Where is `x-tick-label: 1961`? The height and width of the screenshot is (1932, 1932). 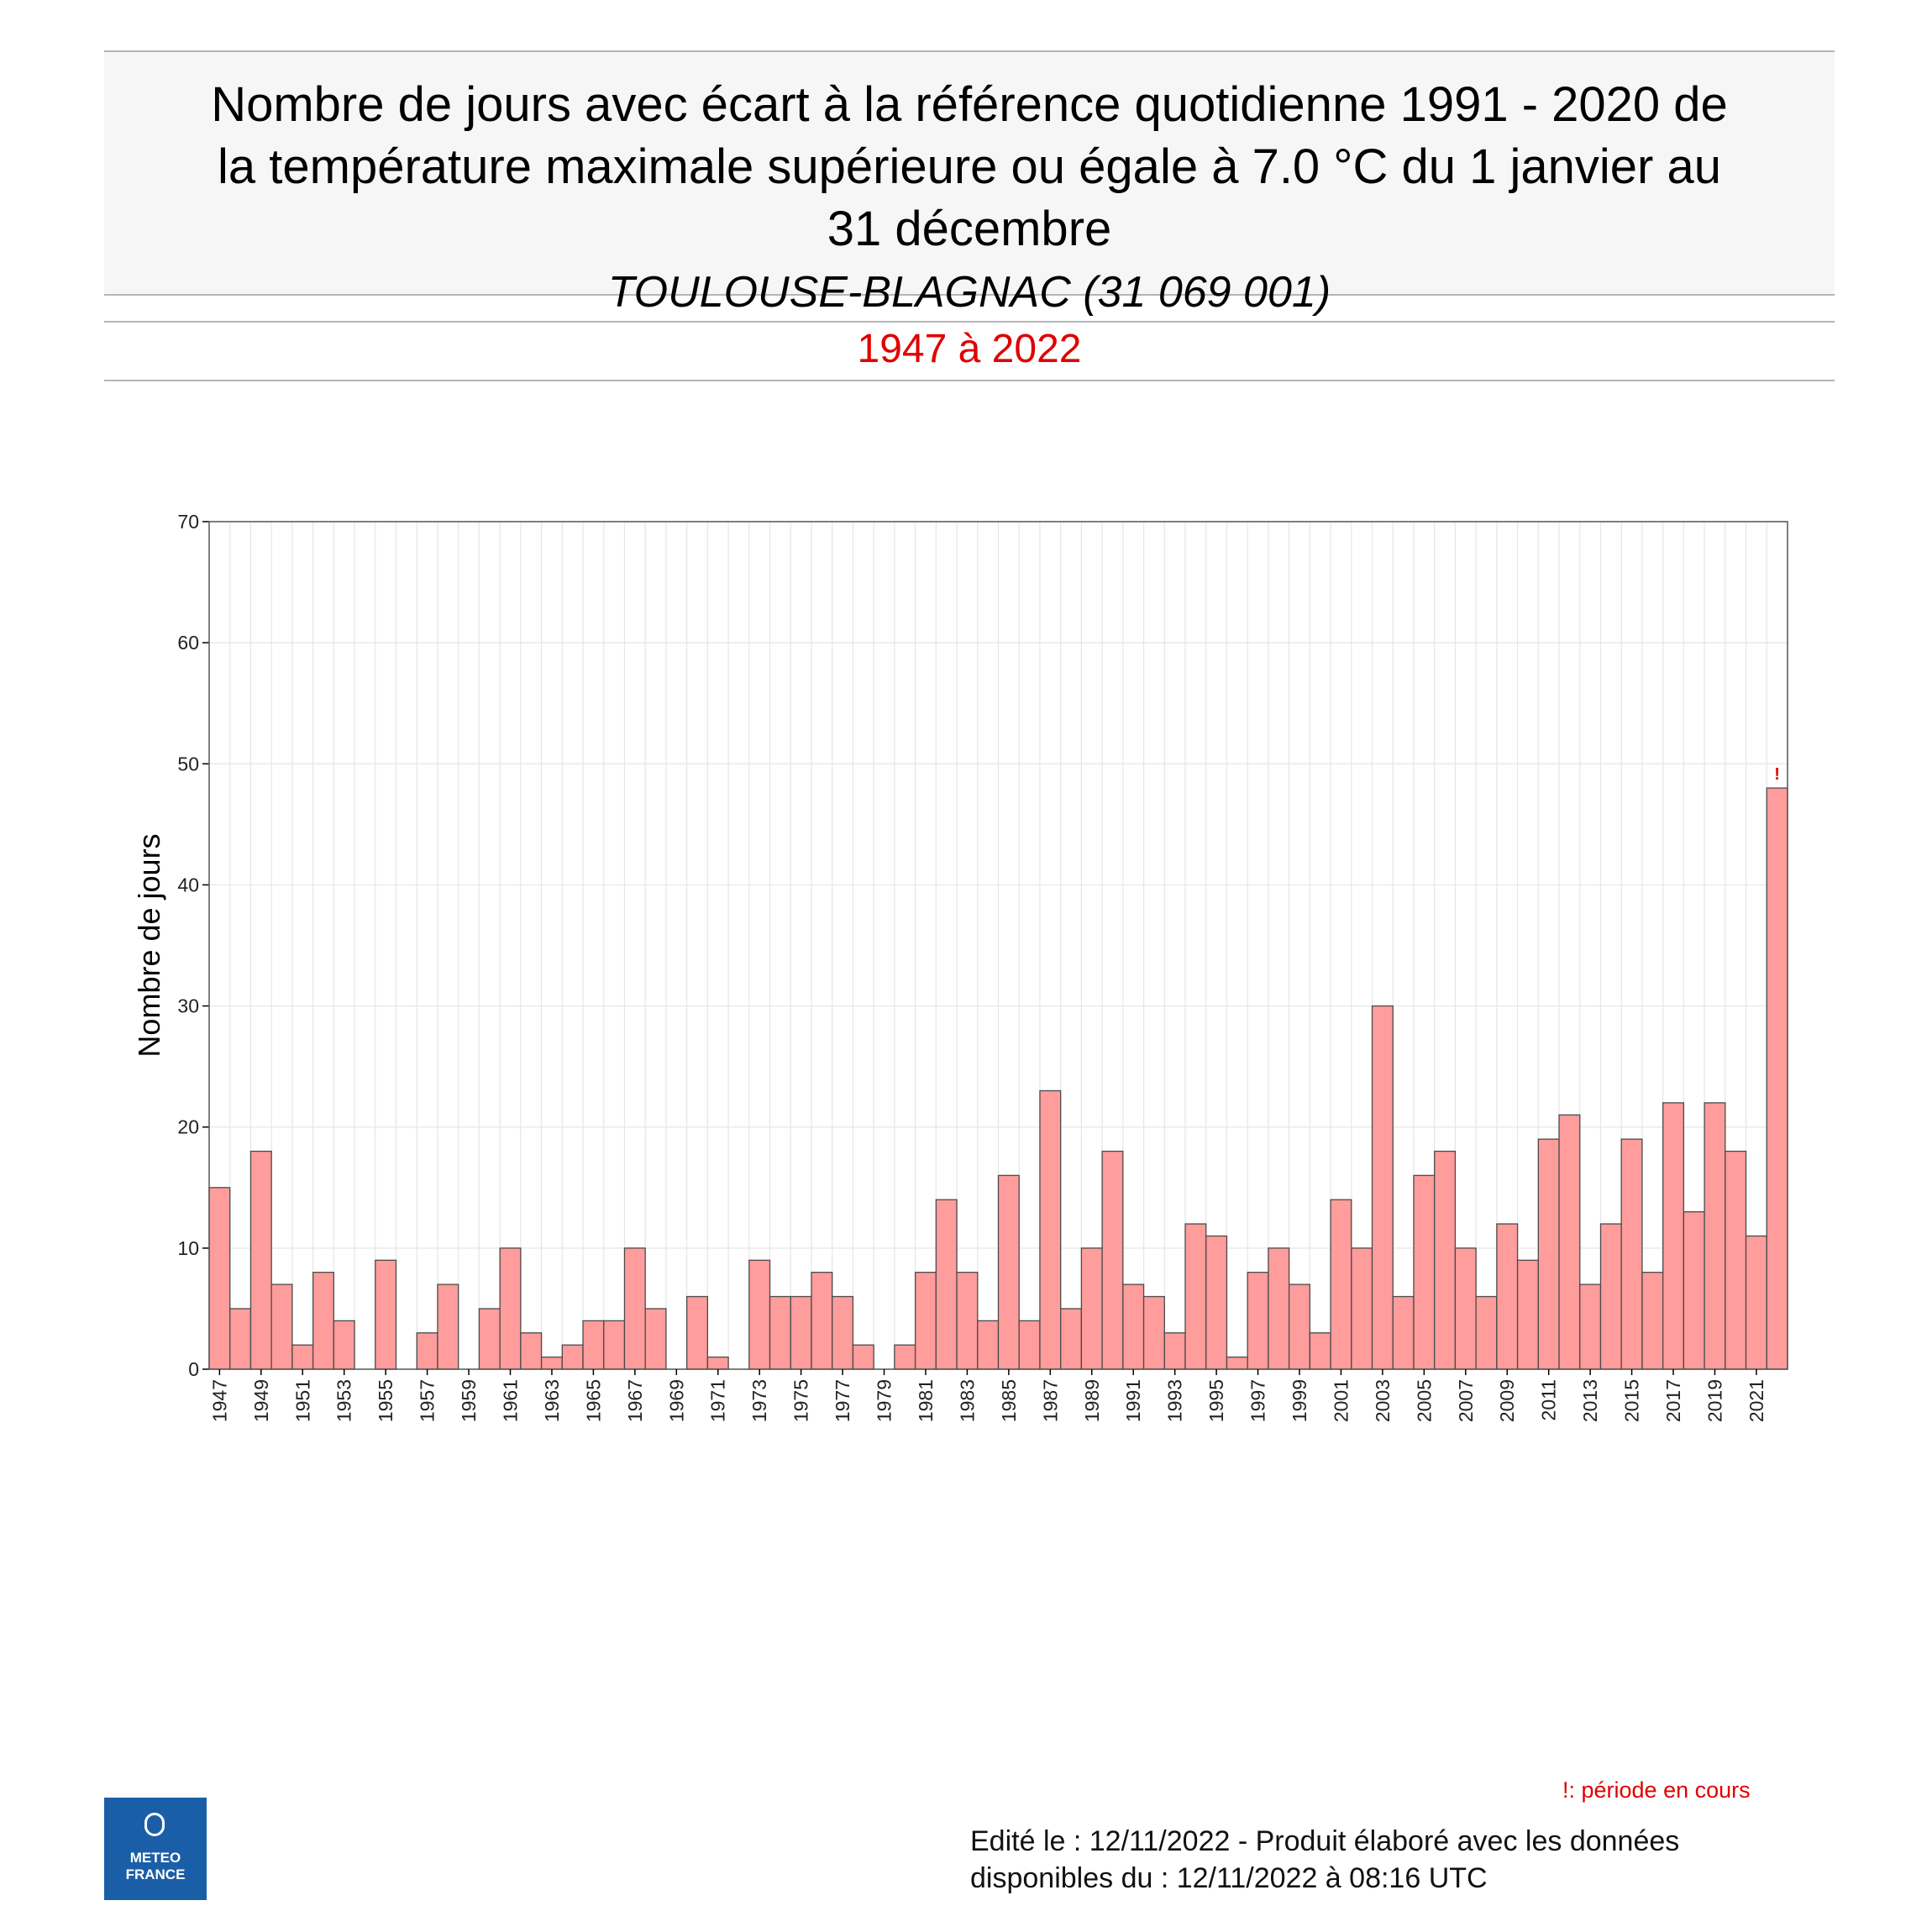
x-tick-label: 1961 is located at coordinates (510, 1400).